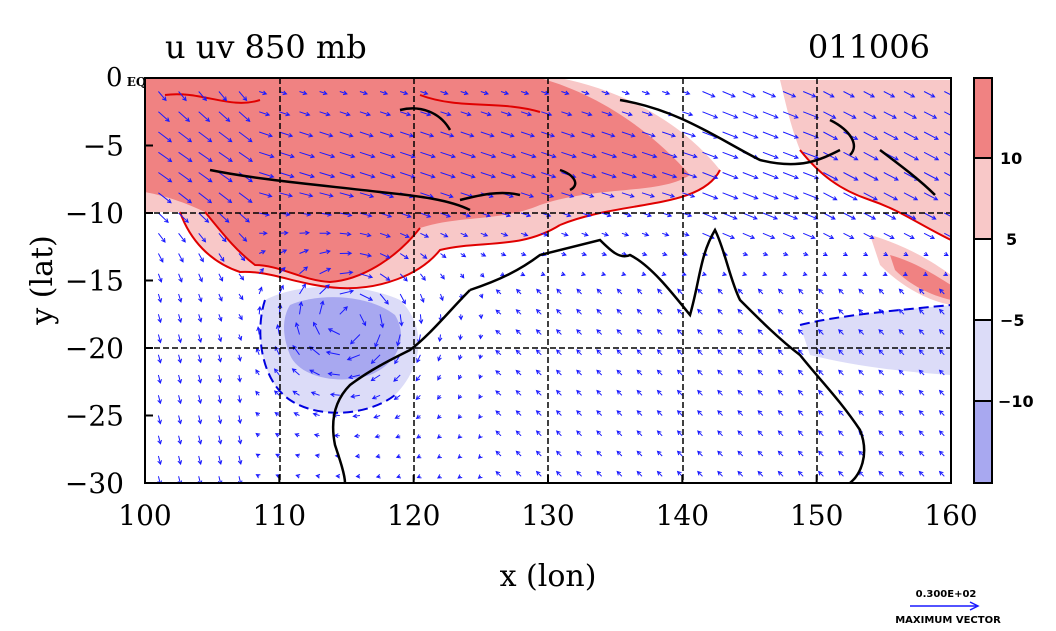 This screenshot has height=631, width=1056. Describe the element at coordinates (605, 349) in the screenshot. I see `negative-wind-shading` at that location.